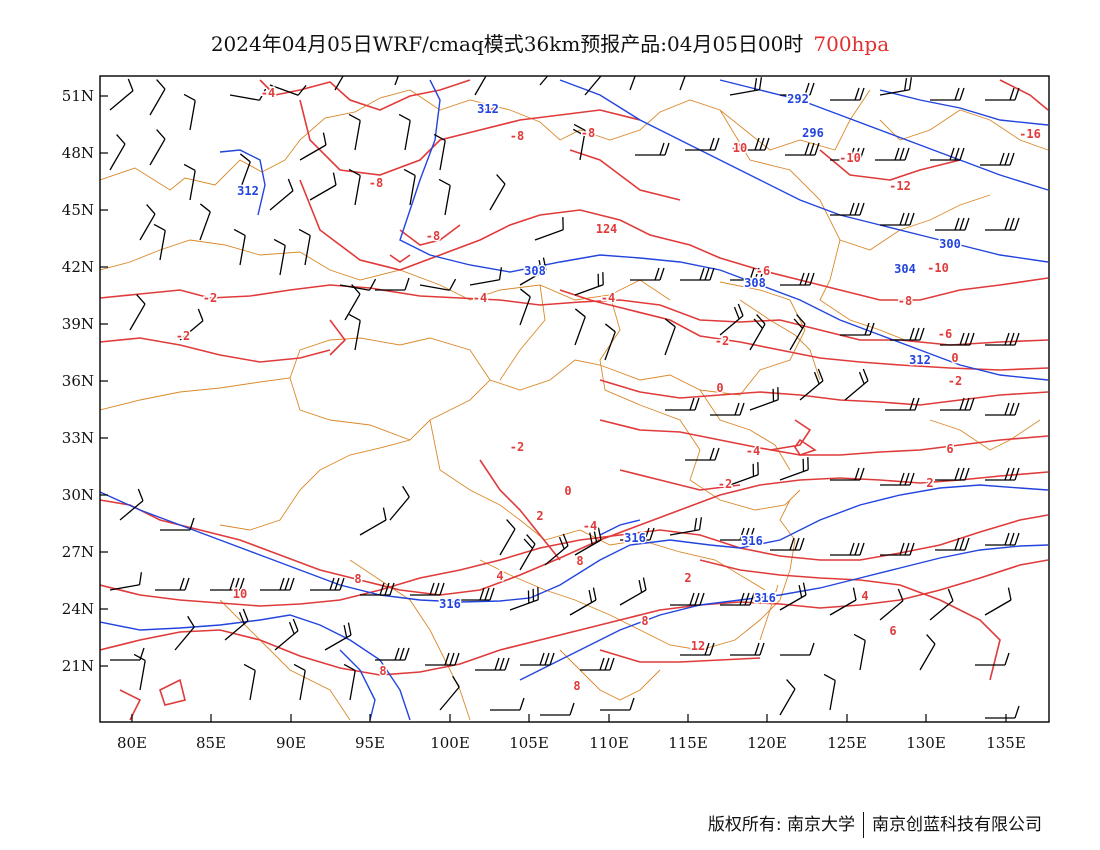 The height and width of the screenshot is (850, 1100). Describe the element at coordinates (725, 484) in the screenshot. I see `temperature-label: -2` at that location.